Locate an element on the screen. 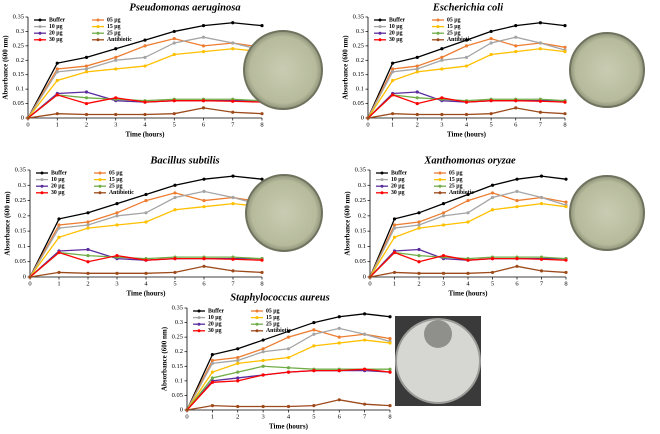 This screenshot has width=660, height=434. chart-title: Xanthomonas oryzae is located at coordinates (469, 160).